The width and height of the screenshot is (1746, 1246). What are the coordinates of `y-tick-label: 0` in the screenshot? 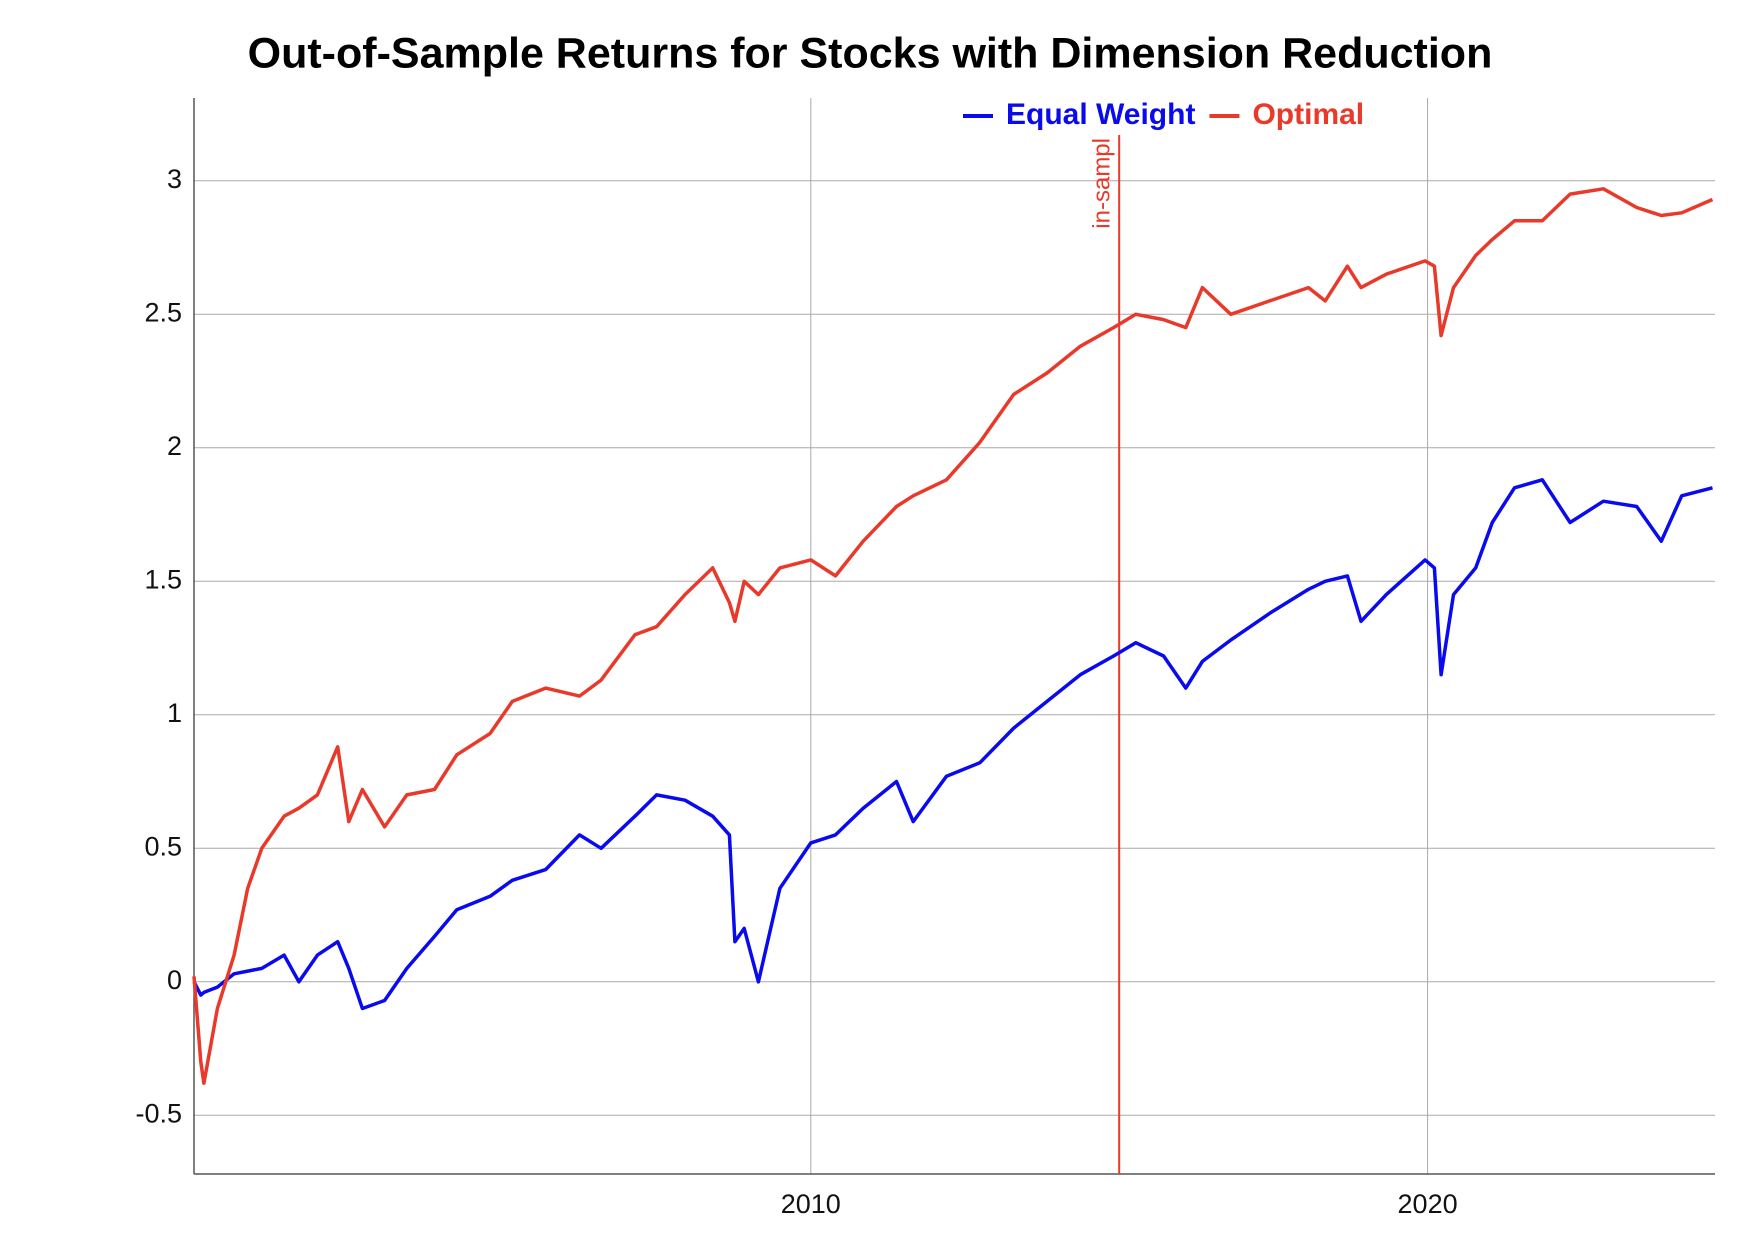 It's located at (174, 980).